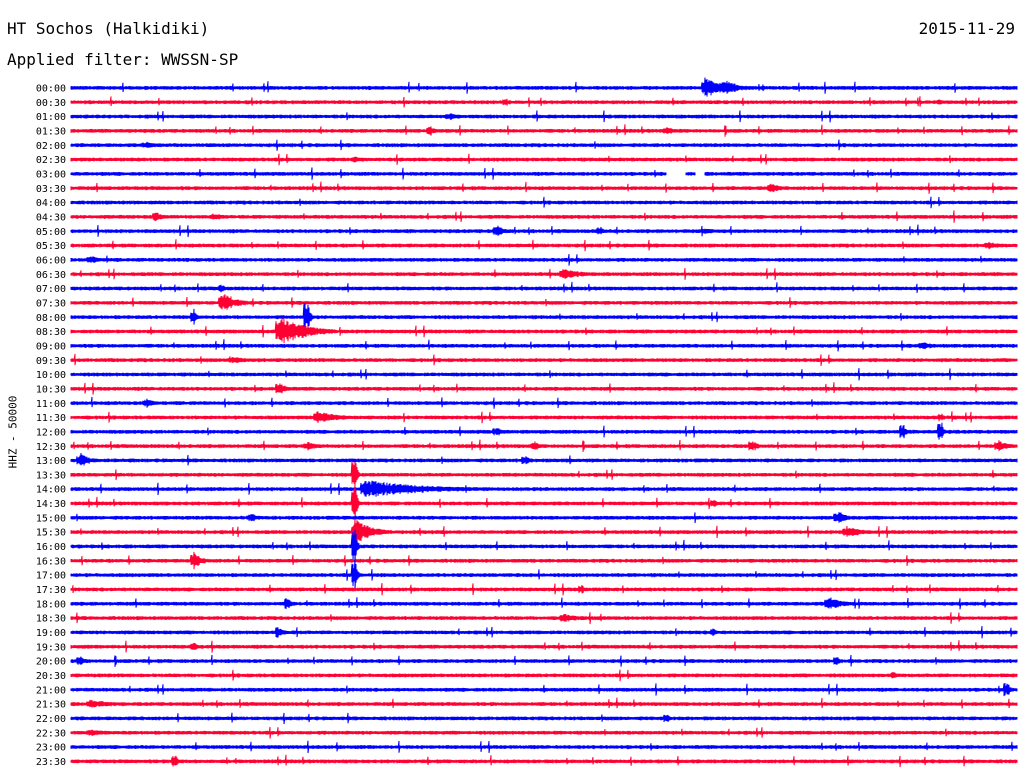 The height and width of the screenshot is (780, 1024). Describe the element at coordinates (51, 203) in the screenshot. I see `time-tick-label: 04:00` at that location.